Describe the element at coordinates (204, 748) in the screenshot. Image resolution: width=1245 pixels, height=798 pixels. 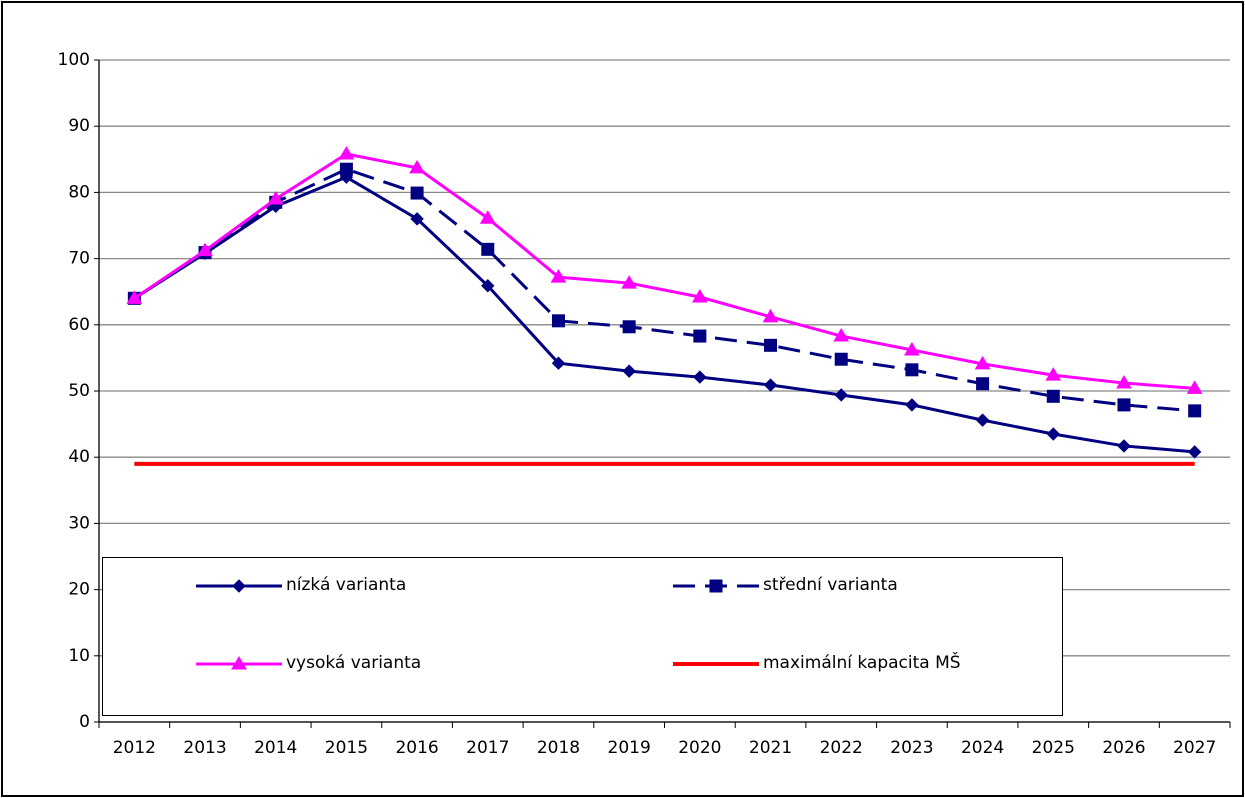
I see `x-tick-label: 2013` at that location.